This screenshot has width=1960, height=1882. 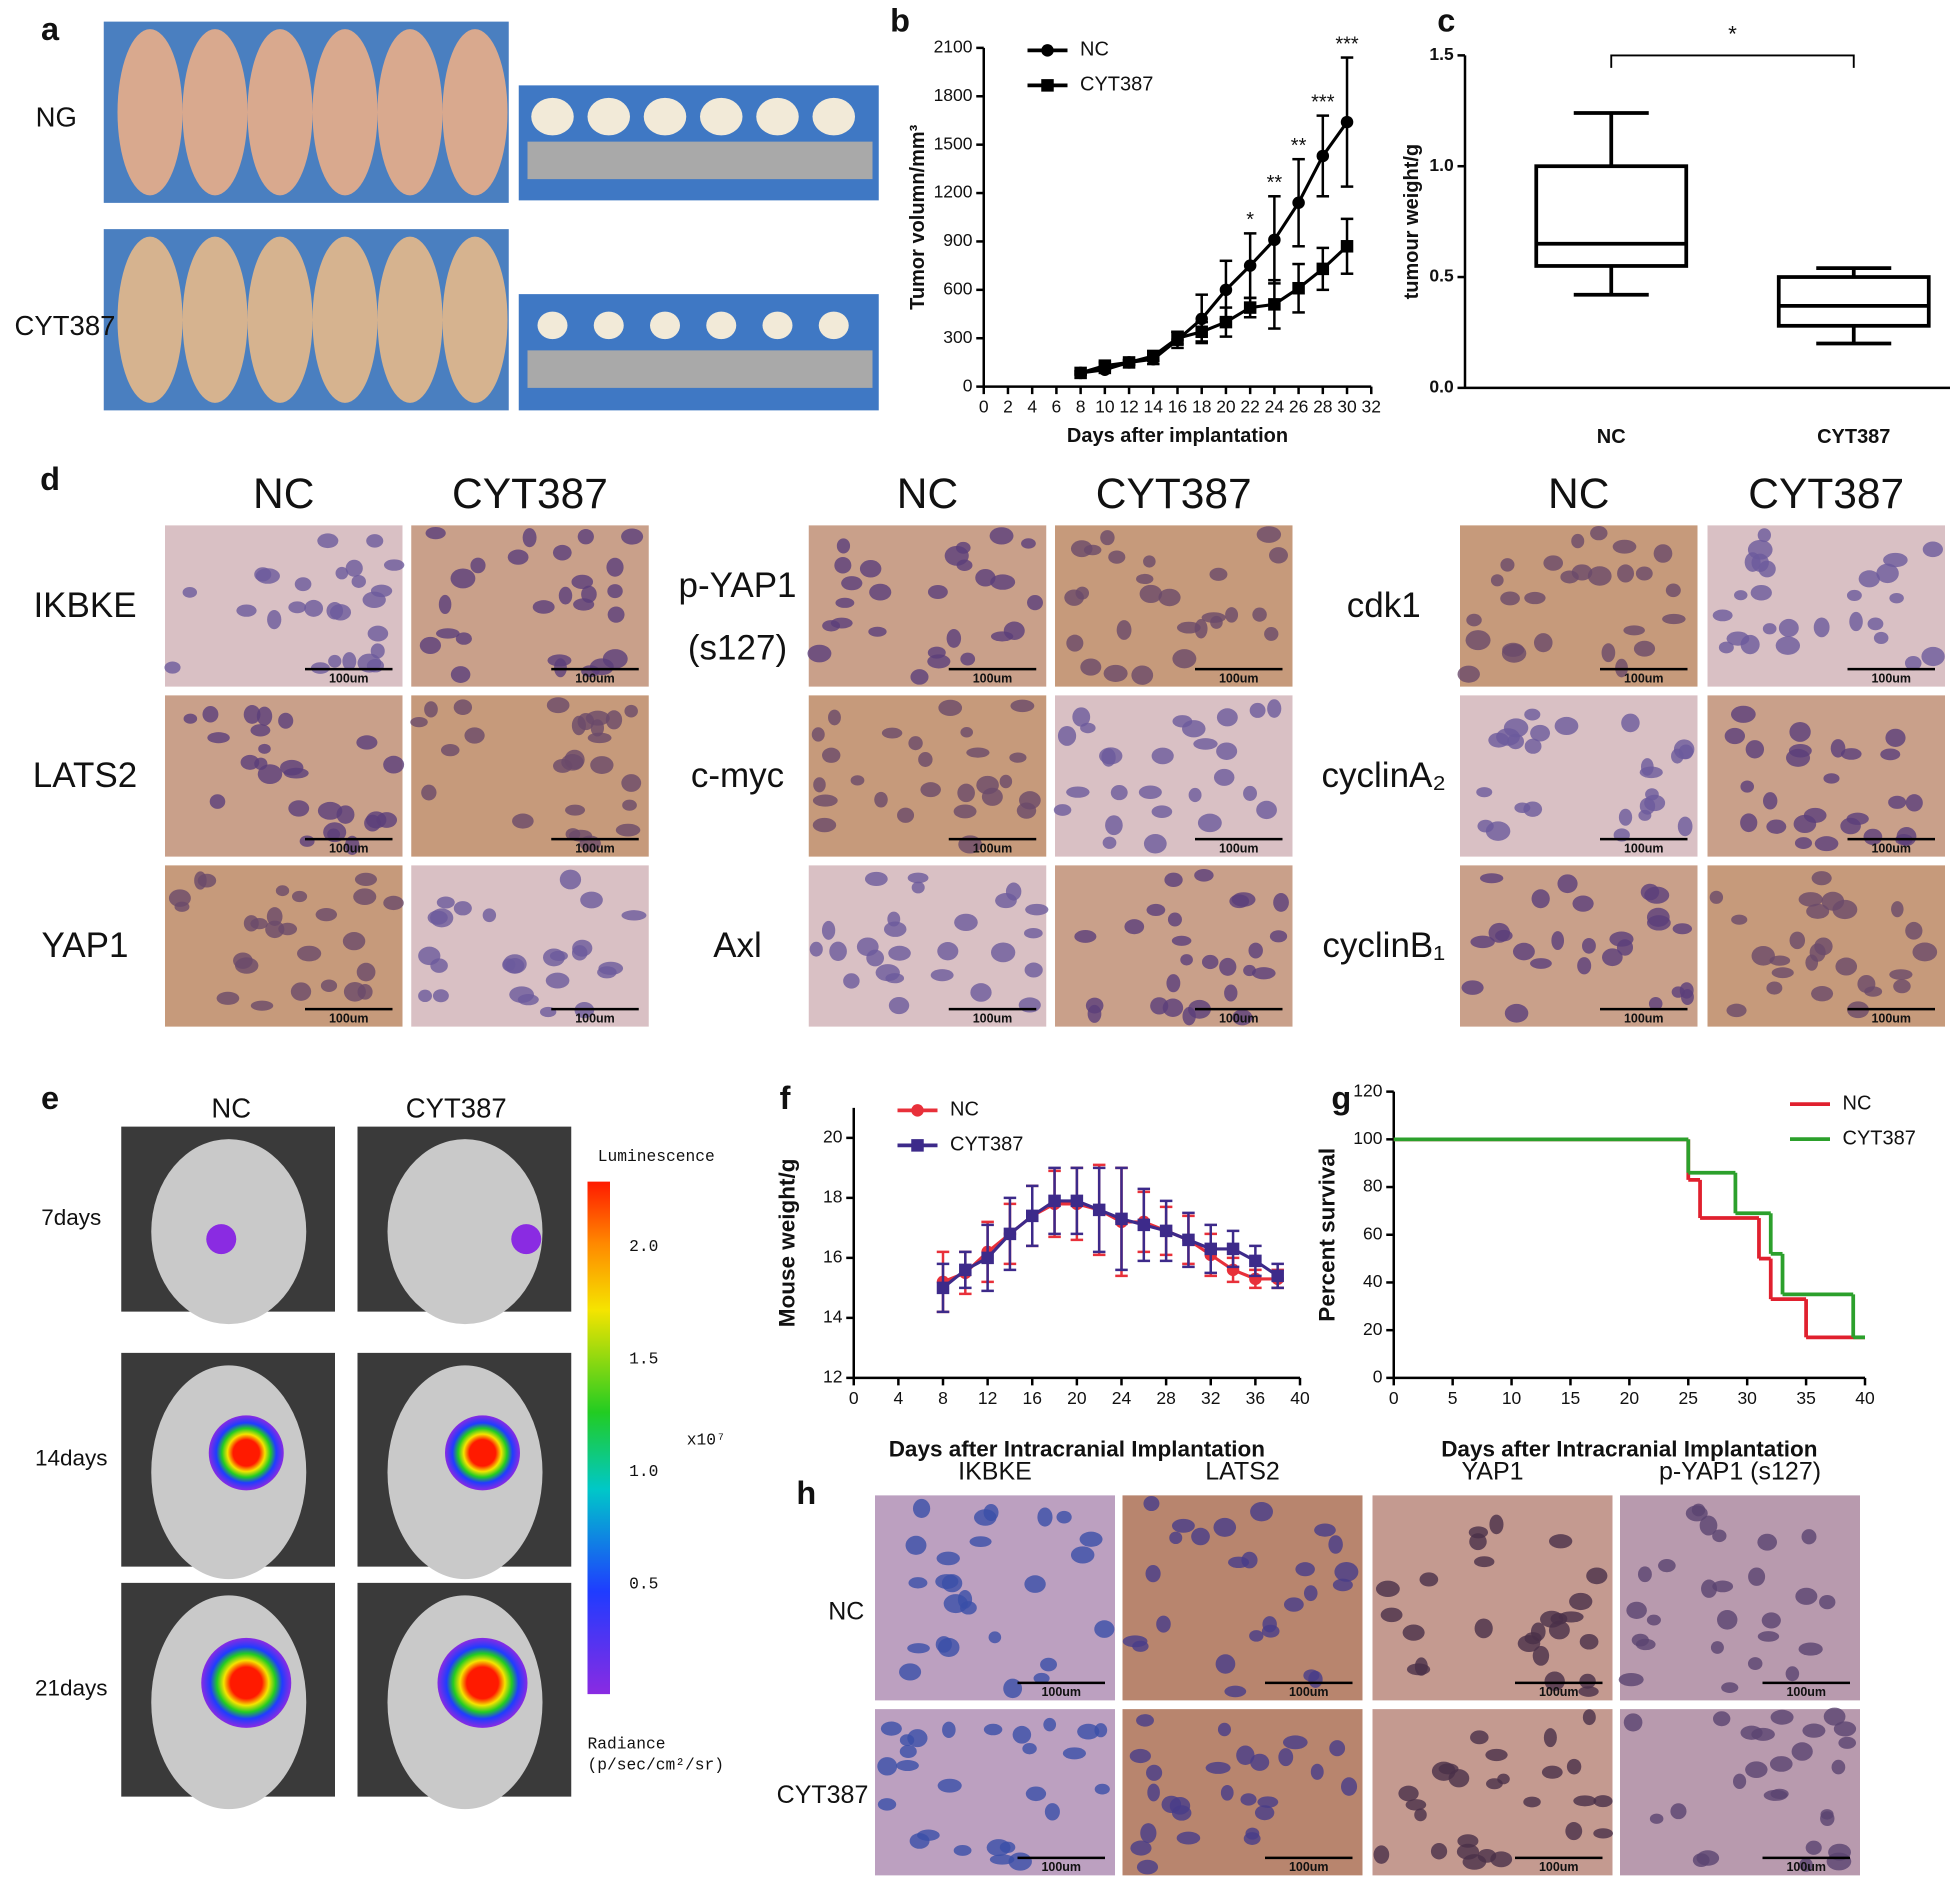 I want to click on x-tick-label: 16, so click(x=1177, y=407).